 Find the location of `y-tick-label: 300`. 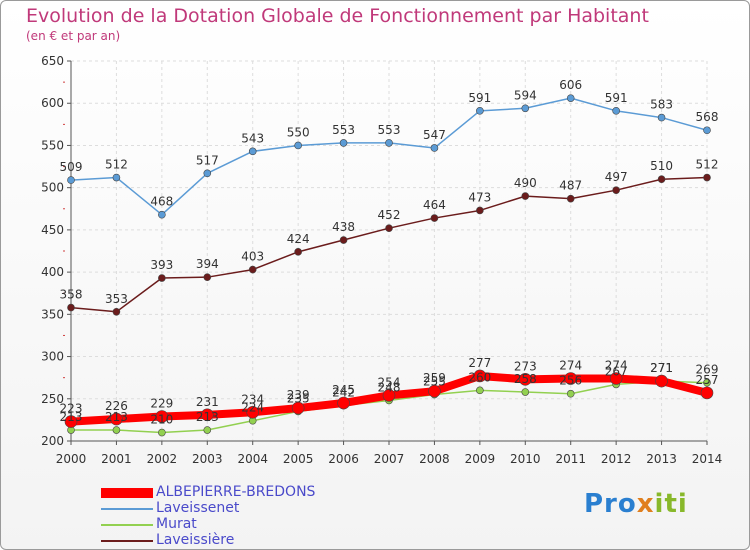

y-tick-label: 300 is located at coordinates (52, 357).